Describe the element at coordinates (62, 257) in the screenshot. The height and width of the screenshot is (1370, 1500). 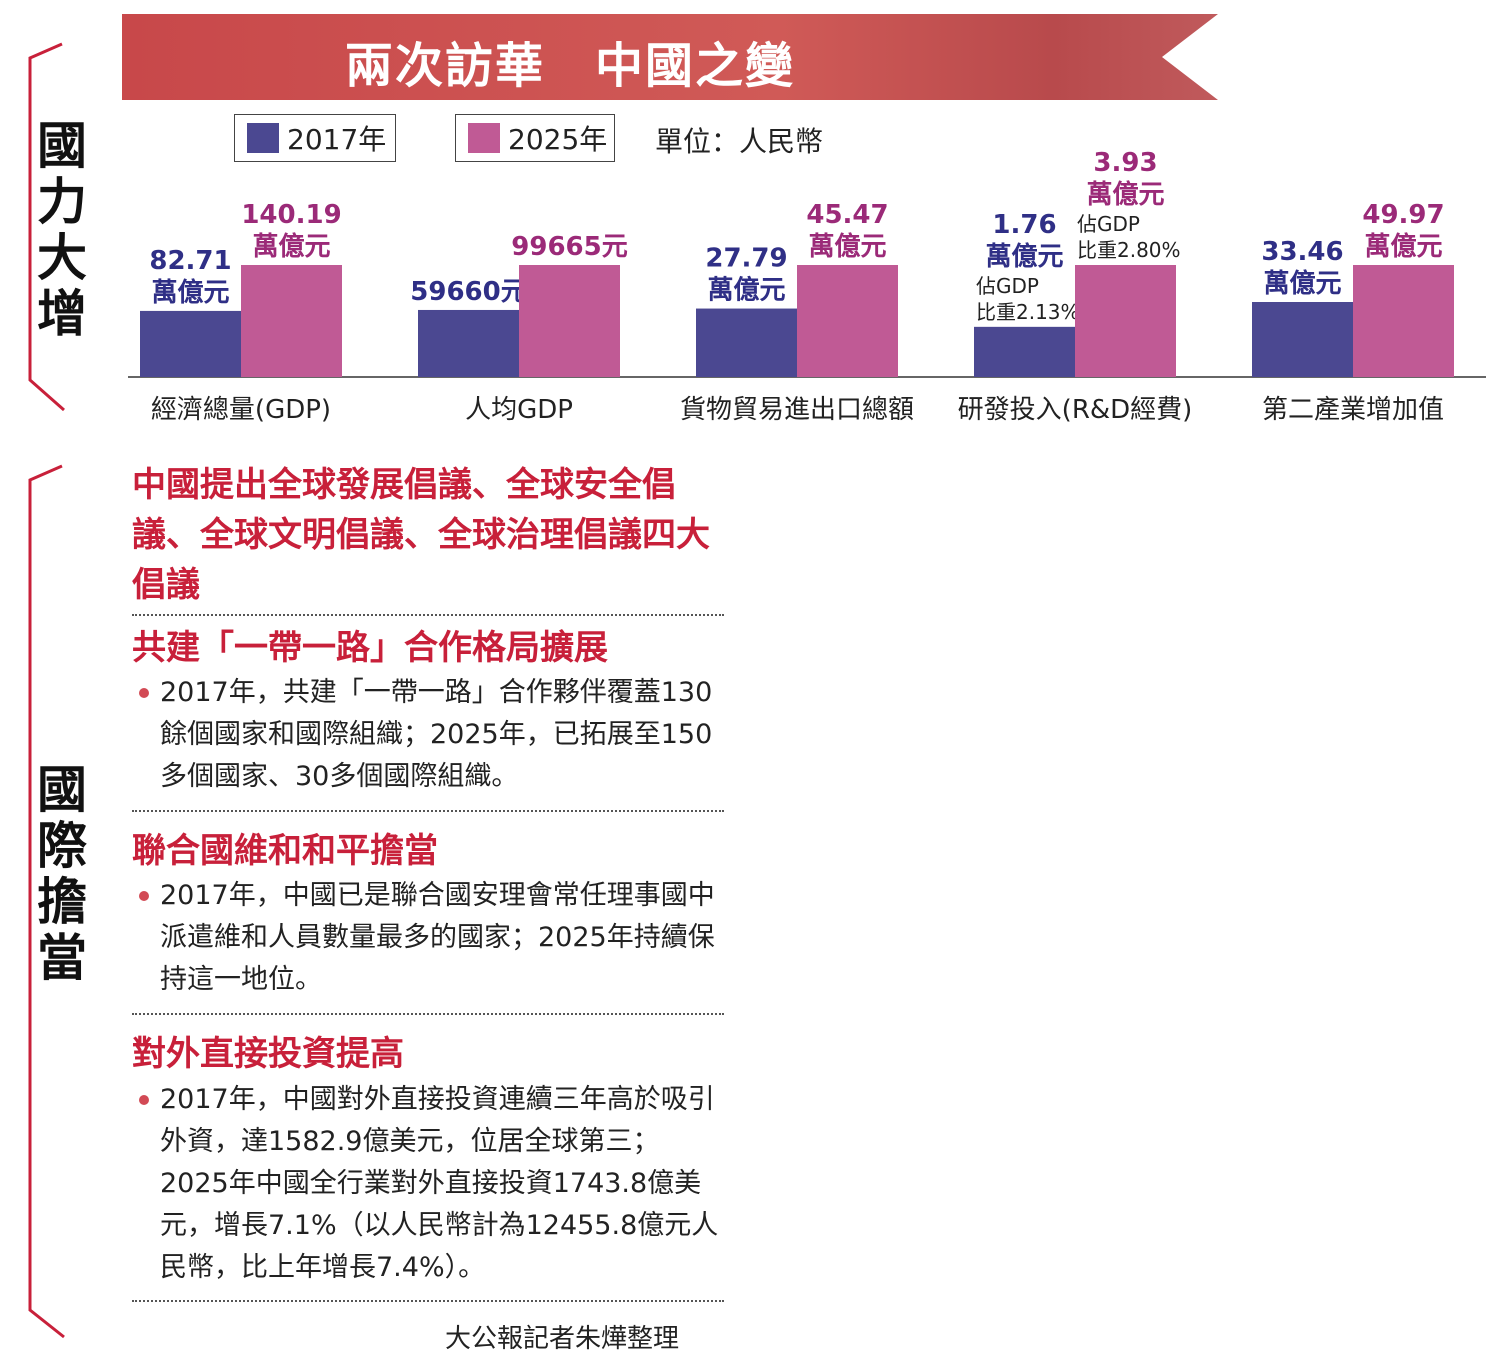
I see `side-char: 大` at that location.